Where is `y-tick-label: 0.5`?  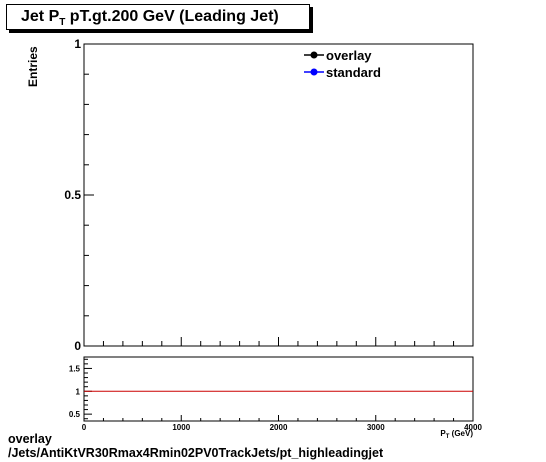
y-tick-label: 0.5 is located at coordinates (72, 195).